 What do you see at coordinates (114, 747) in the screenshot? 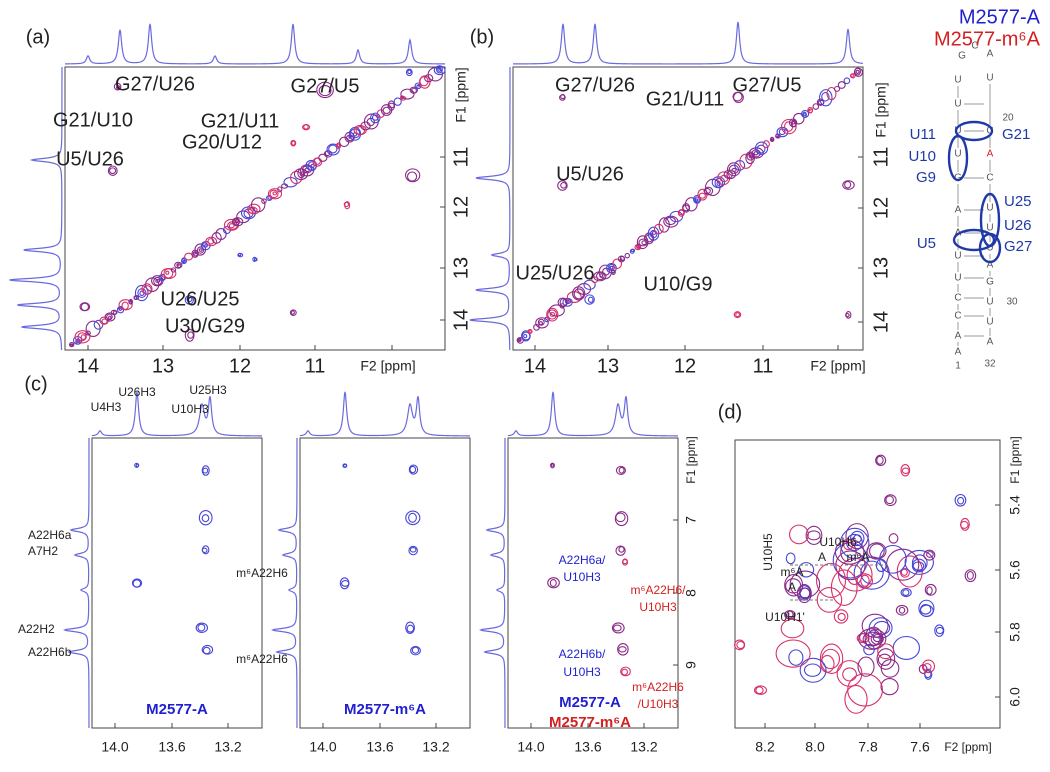
I see `x-tick-label: 14.0` at bounding box center [114, 747].